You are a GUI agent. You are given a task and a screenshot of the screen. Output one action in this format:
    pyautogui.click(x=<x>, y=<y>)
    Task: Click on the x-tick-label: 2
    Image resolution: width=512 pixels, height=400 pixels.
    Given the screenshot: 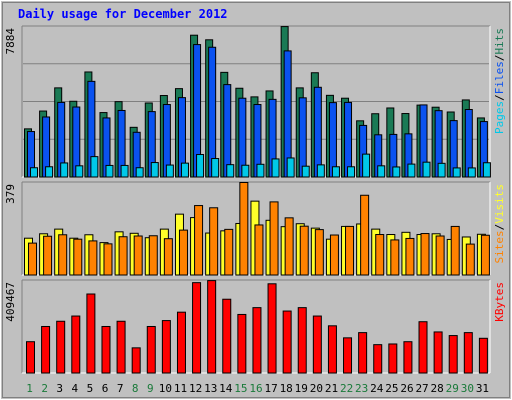 What is the action you would take?
    pyautogui.click(x=44, y=388)
    